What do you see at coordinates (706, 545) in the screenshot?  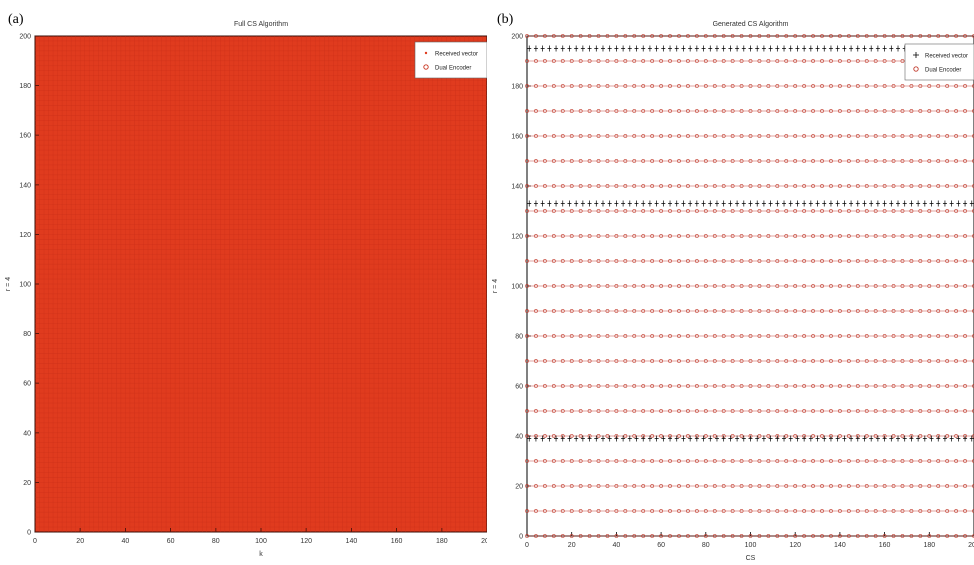 I see `chart-b-xtick-label: 80` at bounding box center [706, 545].